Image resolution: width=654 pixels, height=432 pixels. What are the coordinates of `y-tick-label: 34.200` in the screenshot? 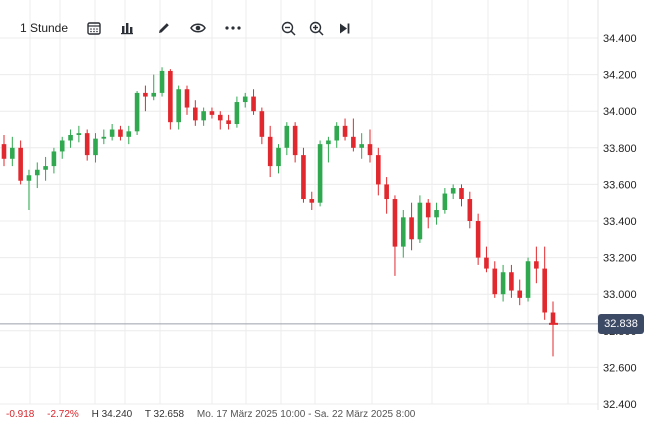 It's located at (620, 76).